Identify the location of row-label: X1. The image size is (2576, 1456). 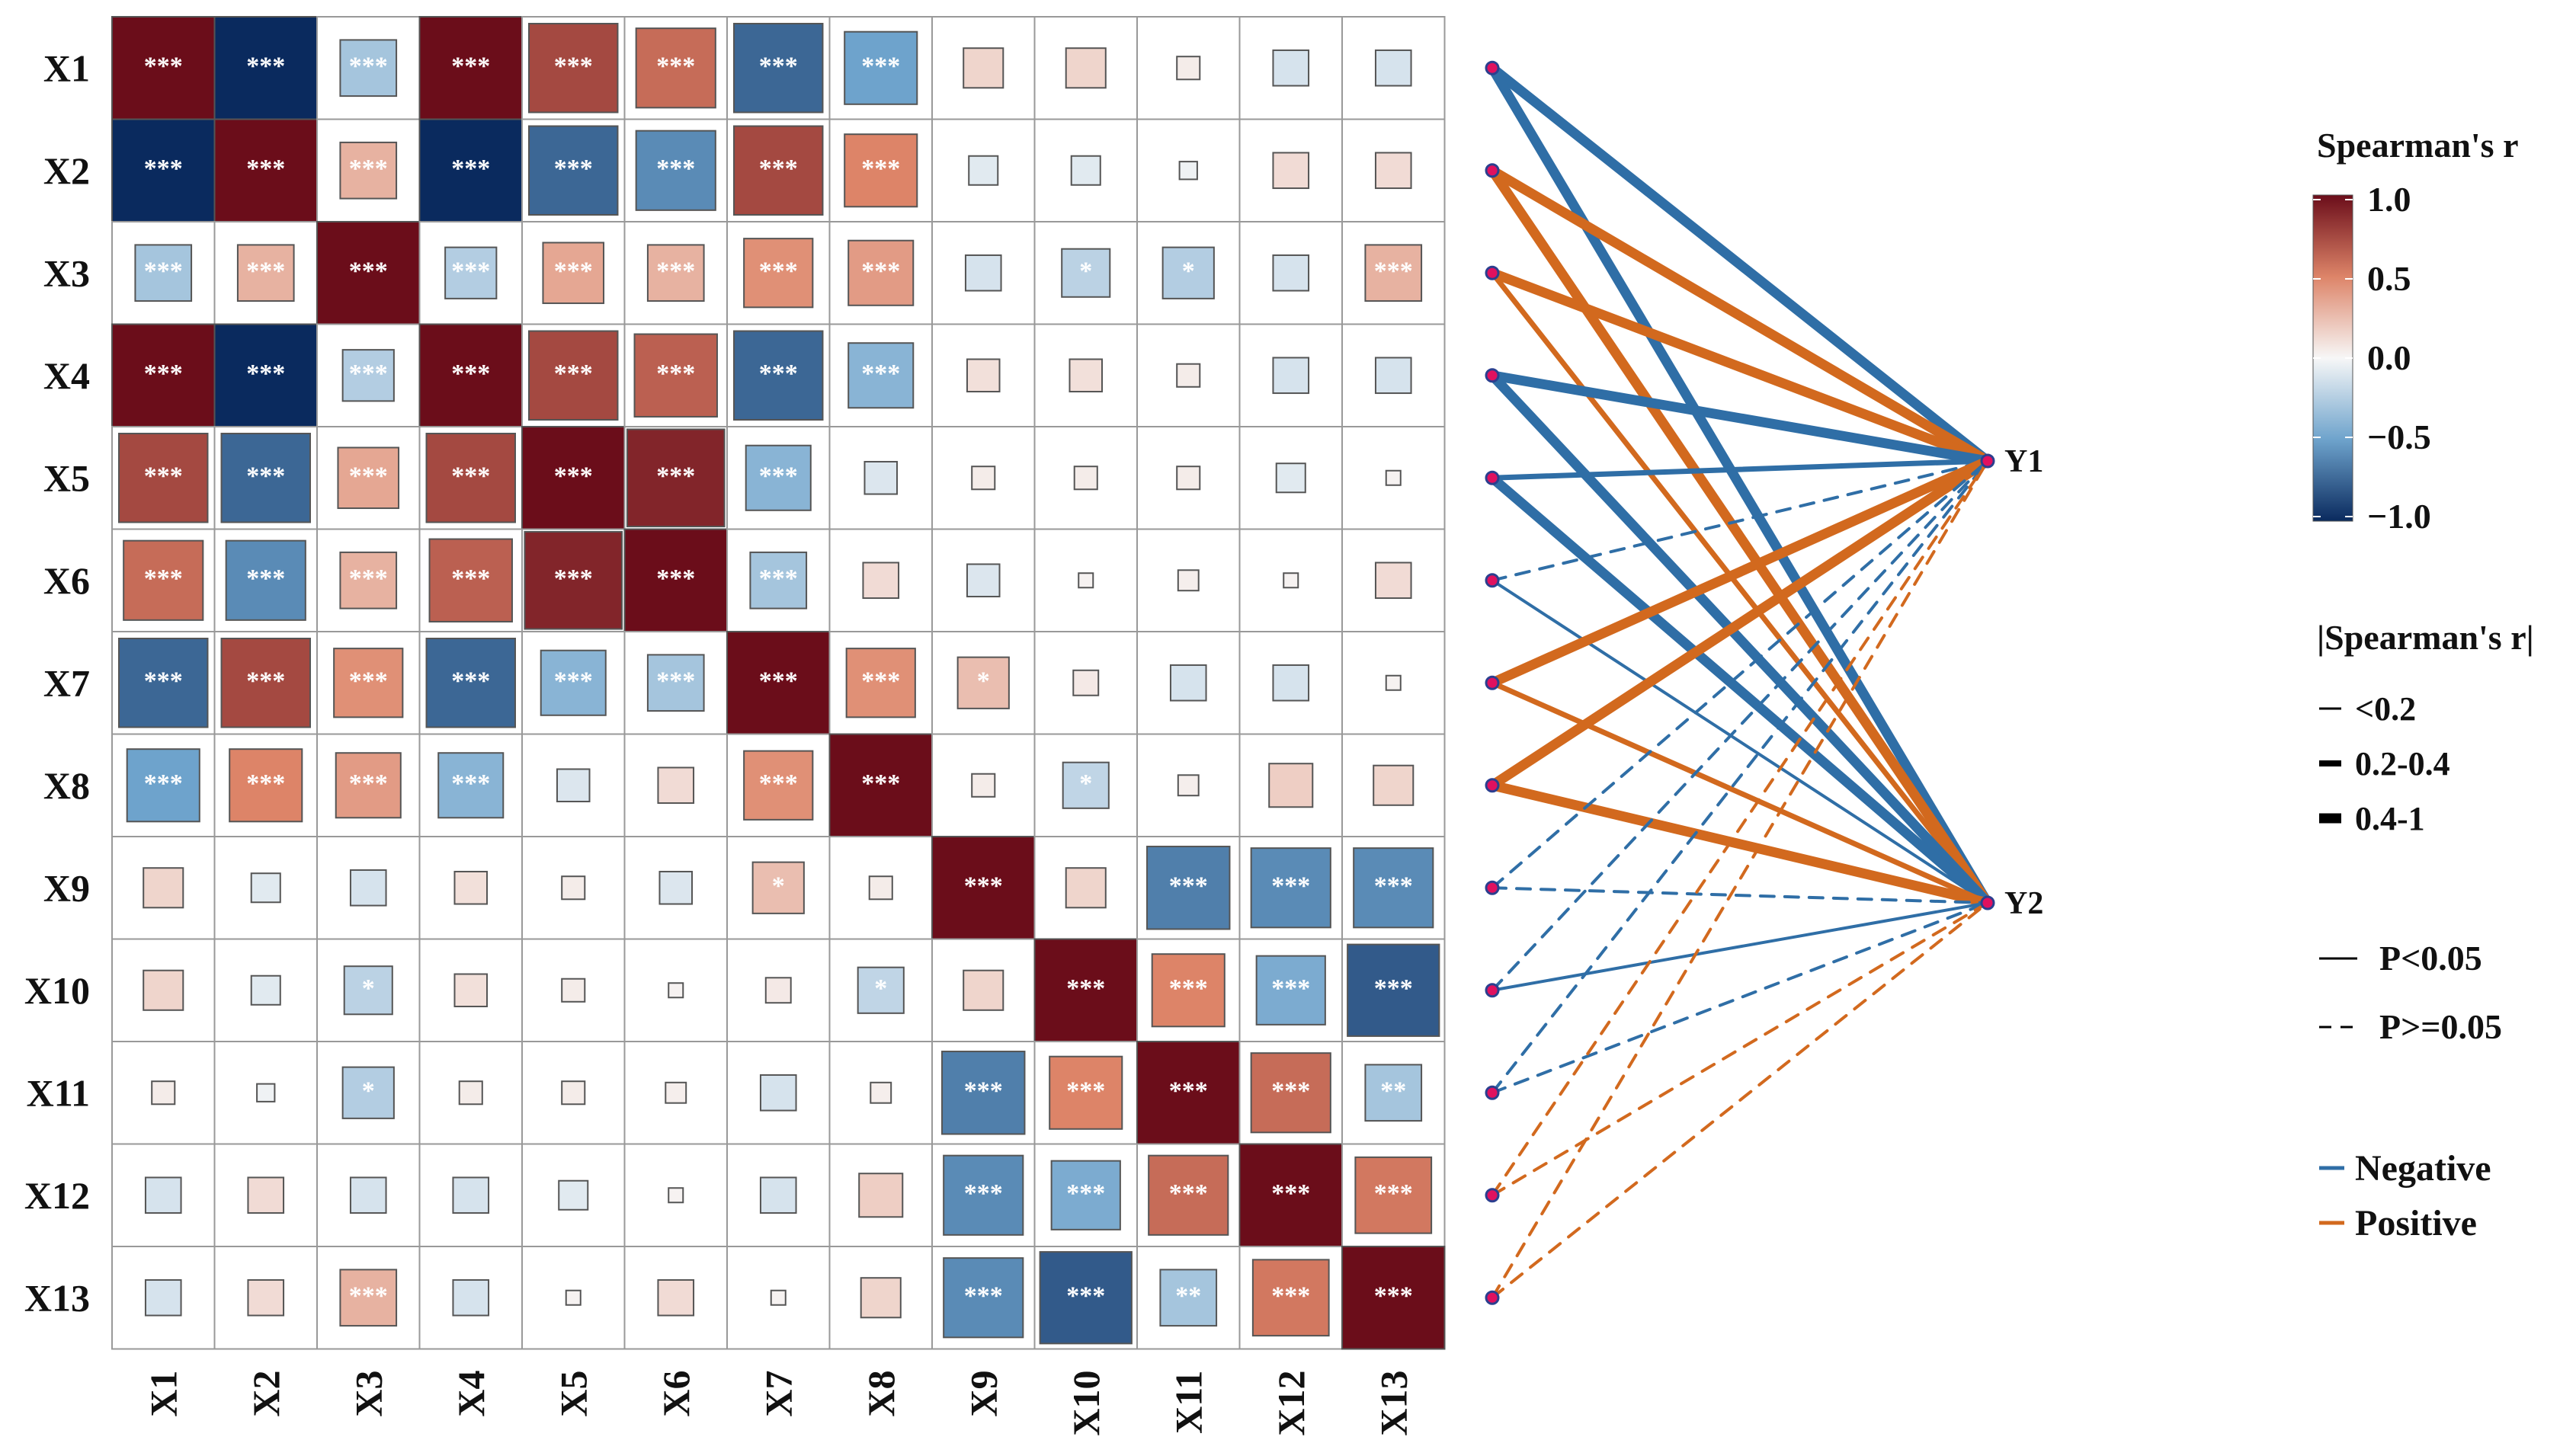
(66, 67).